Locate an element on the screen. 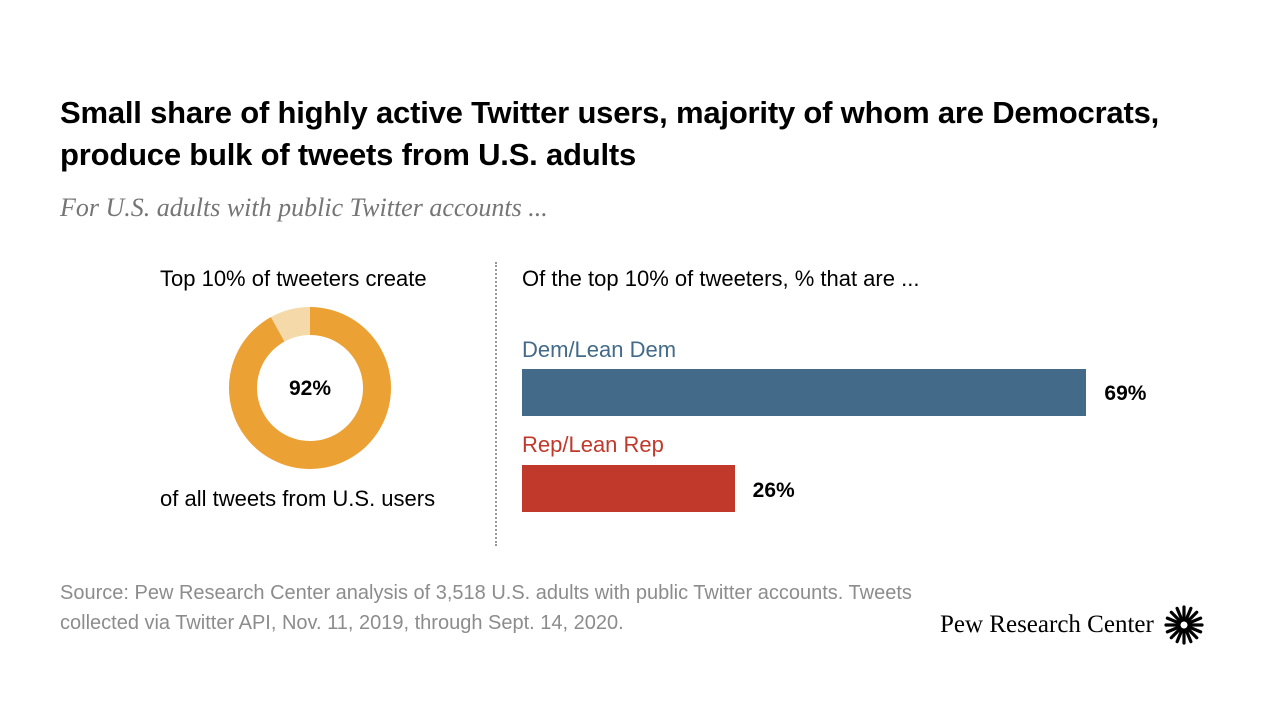 This screenshot has height=720, width=1280. bar-value-label-rep: 26% is located at coordinates (773, 490).